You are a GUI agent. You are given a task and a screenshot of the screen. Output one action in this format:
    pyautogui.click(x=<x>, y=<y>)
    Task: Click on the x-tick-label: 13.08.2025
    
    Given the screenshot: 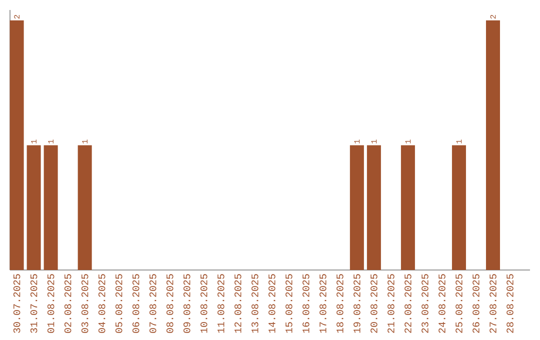 What is the action you would take?
    pyautogui.click(x=255, y=303)
    